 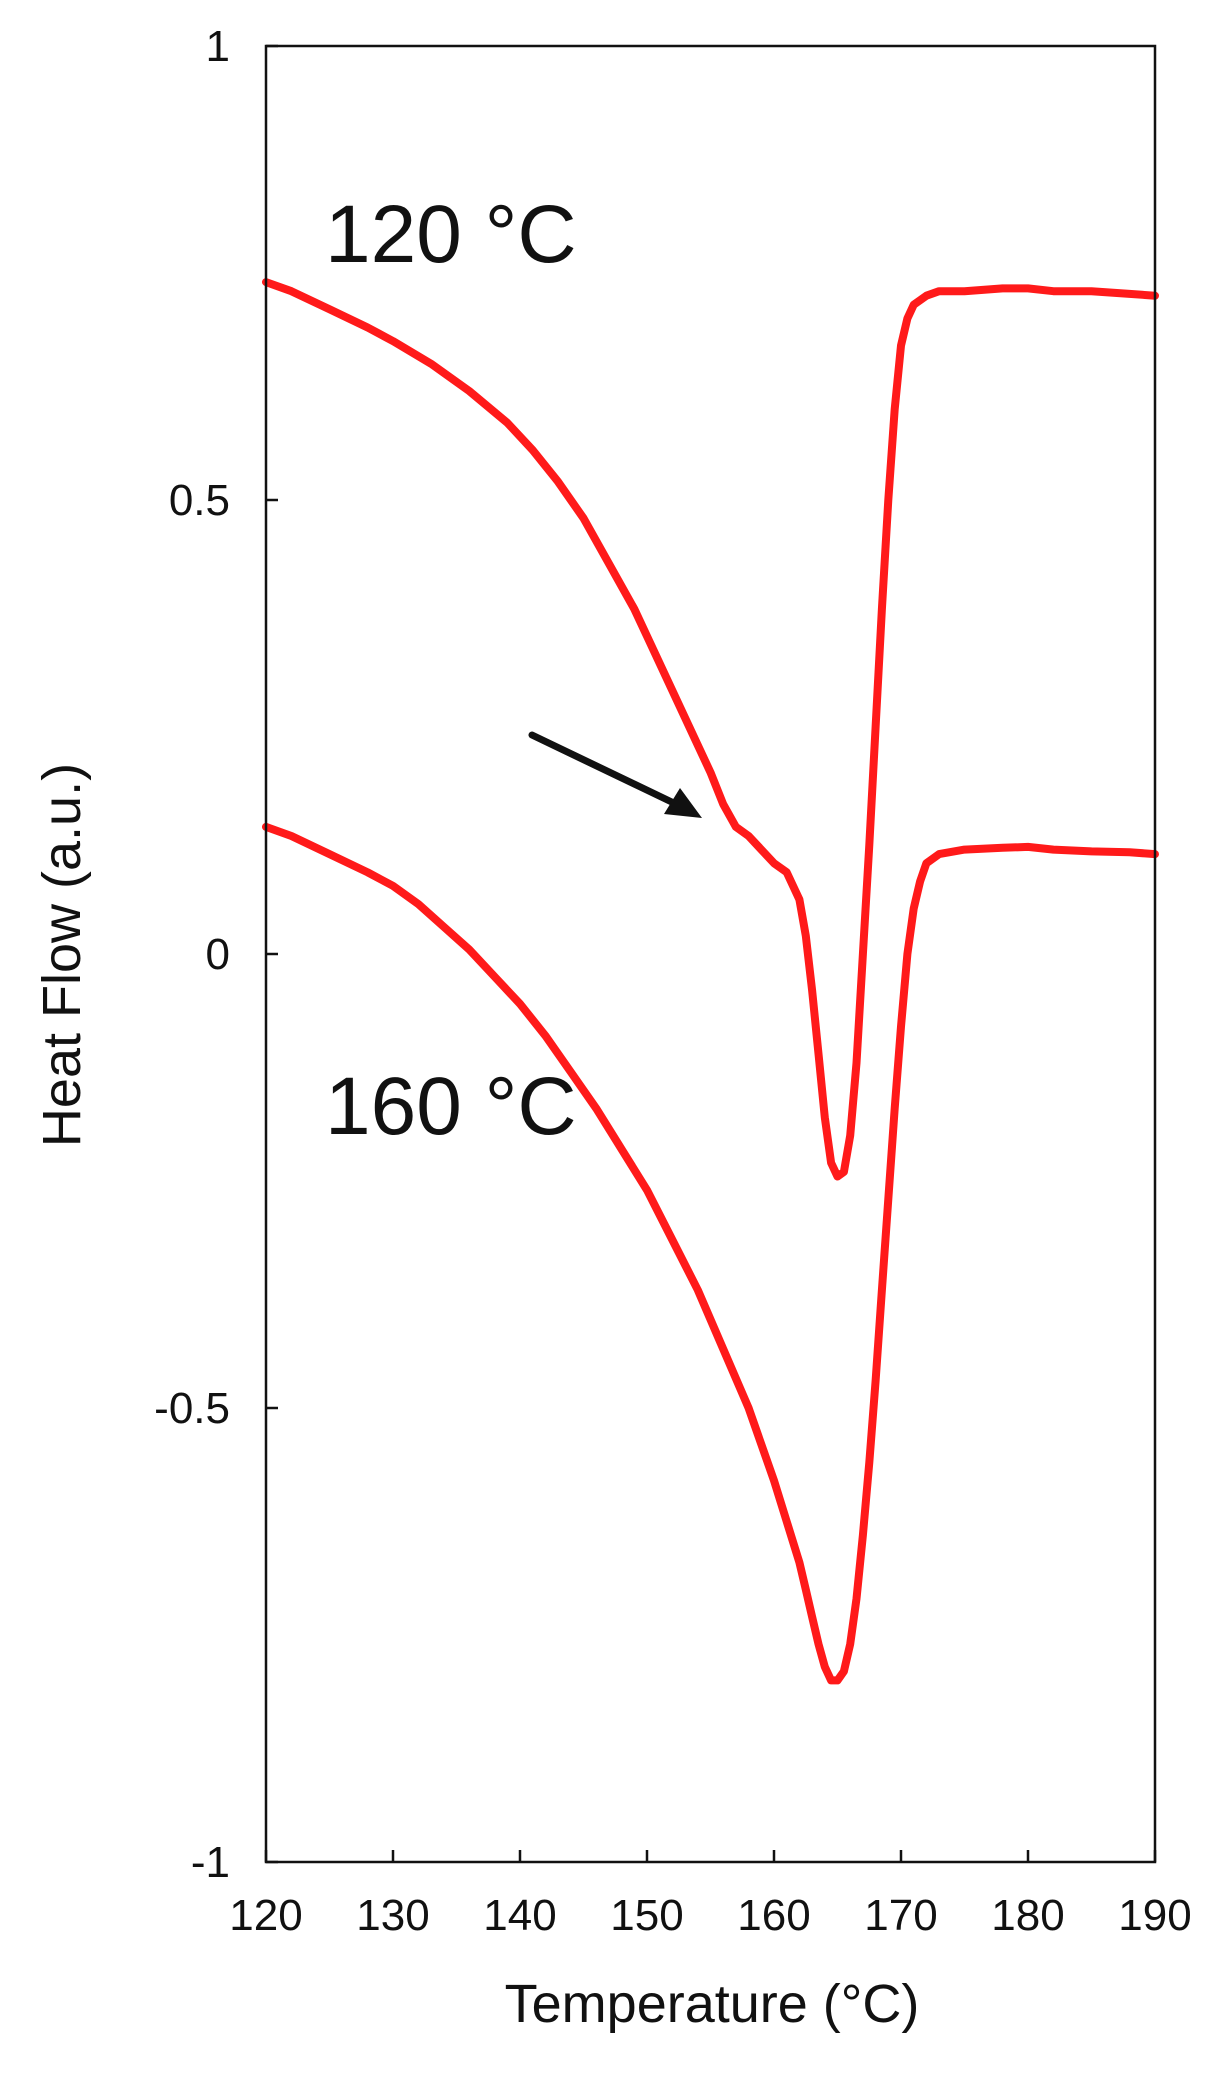 What do you see at coordinates (218, 46) in the screenshot?
I see `y-tick-label: 1` at bounding box center [218, 46].